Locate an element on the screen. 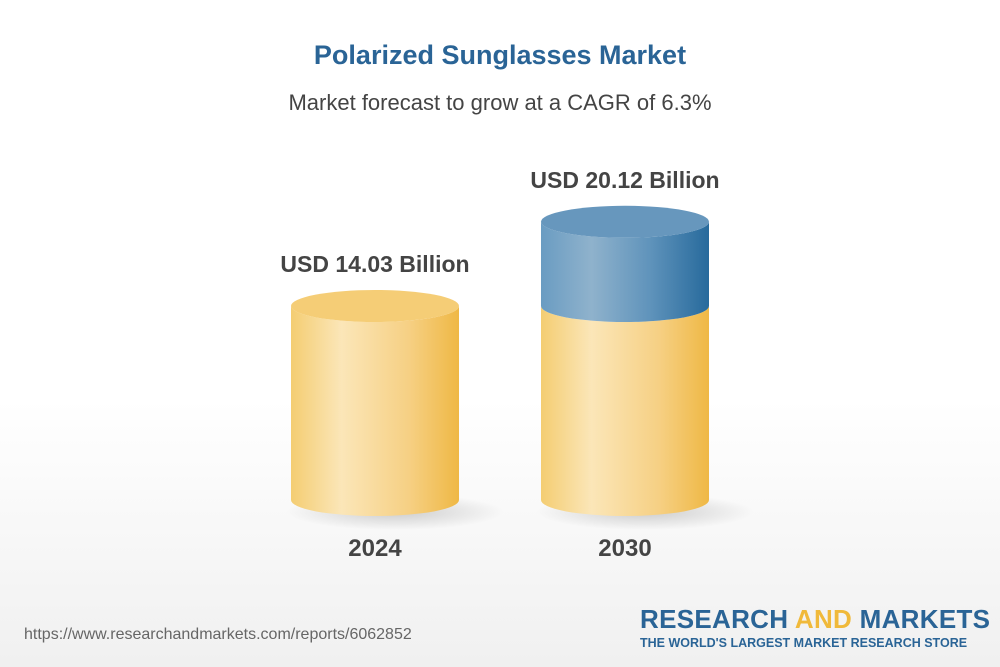  category-label: 2024 is located at coordinates (375, 548).